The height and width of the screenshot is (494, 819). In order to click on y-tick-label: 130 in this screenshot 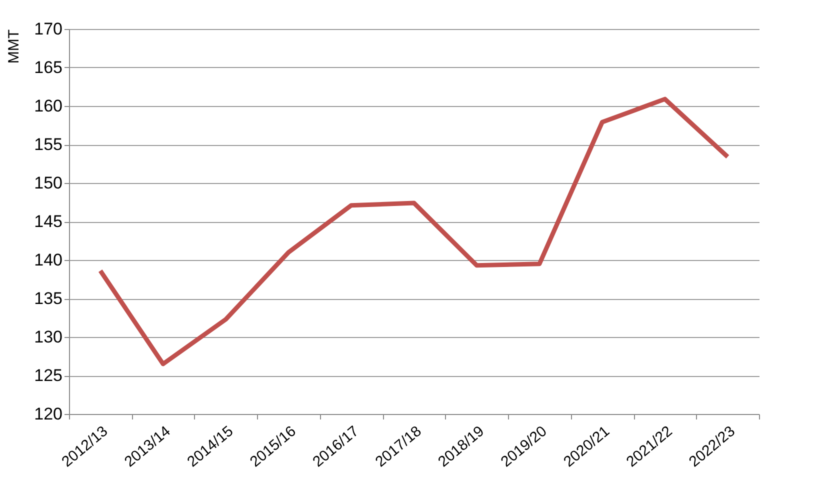, I will do `click(48, 337)`.